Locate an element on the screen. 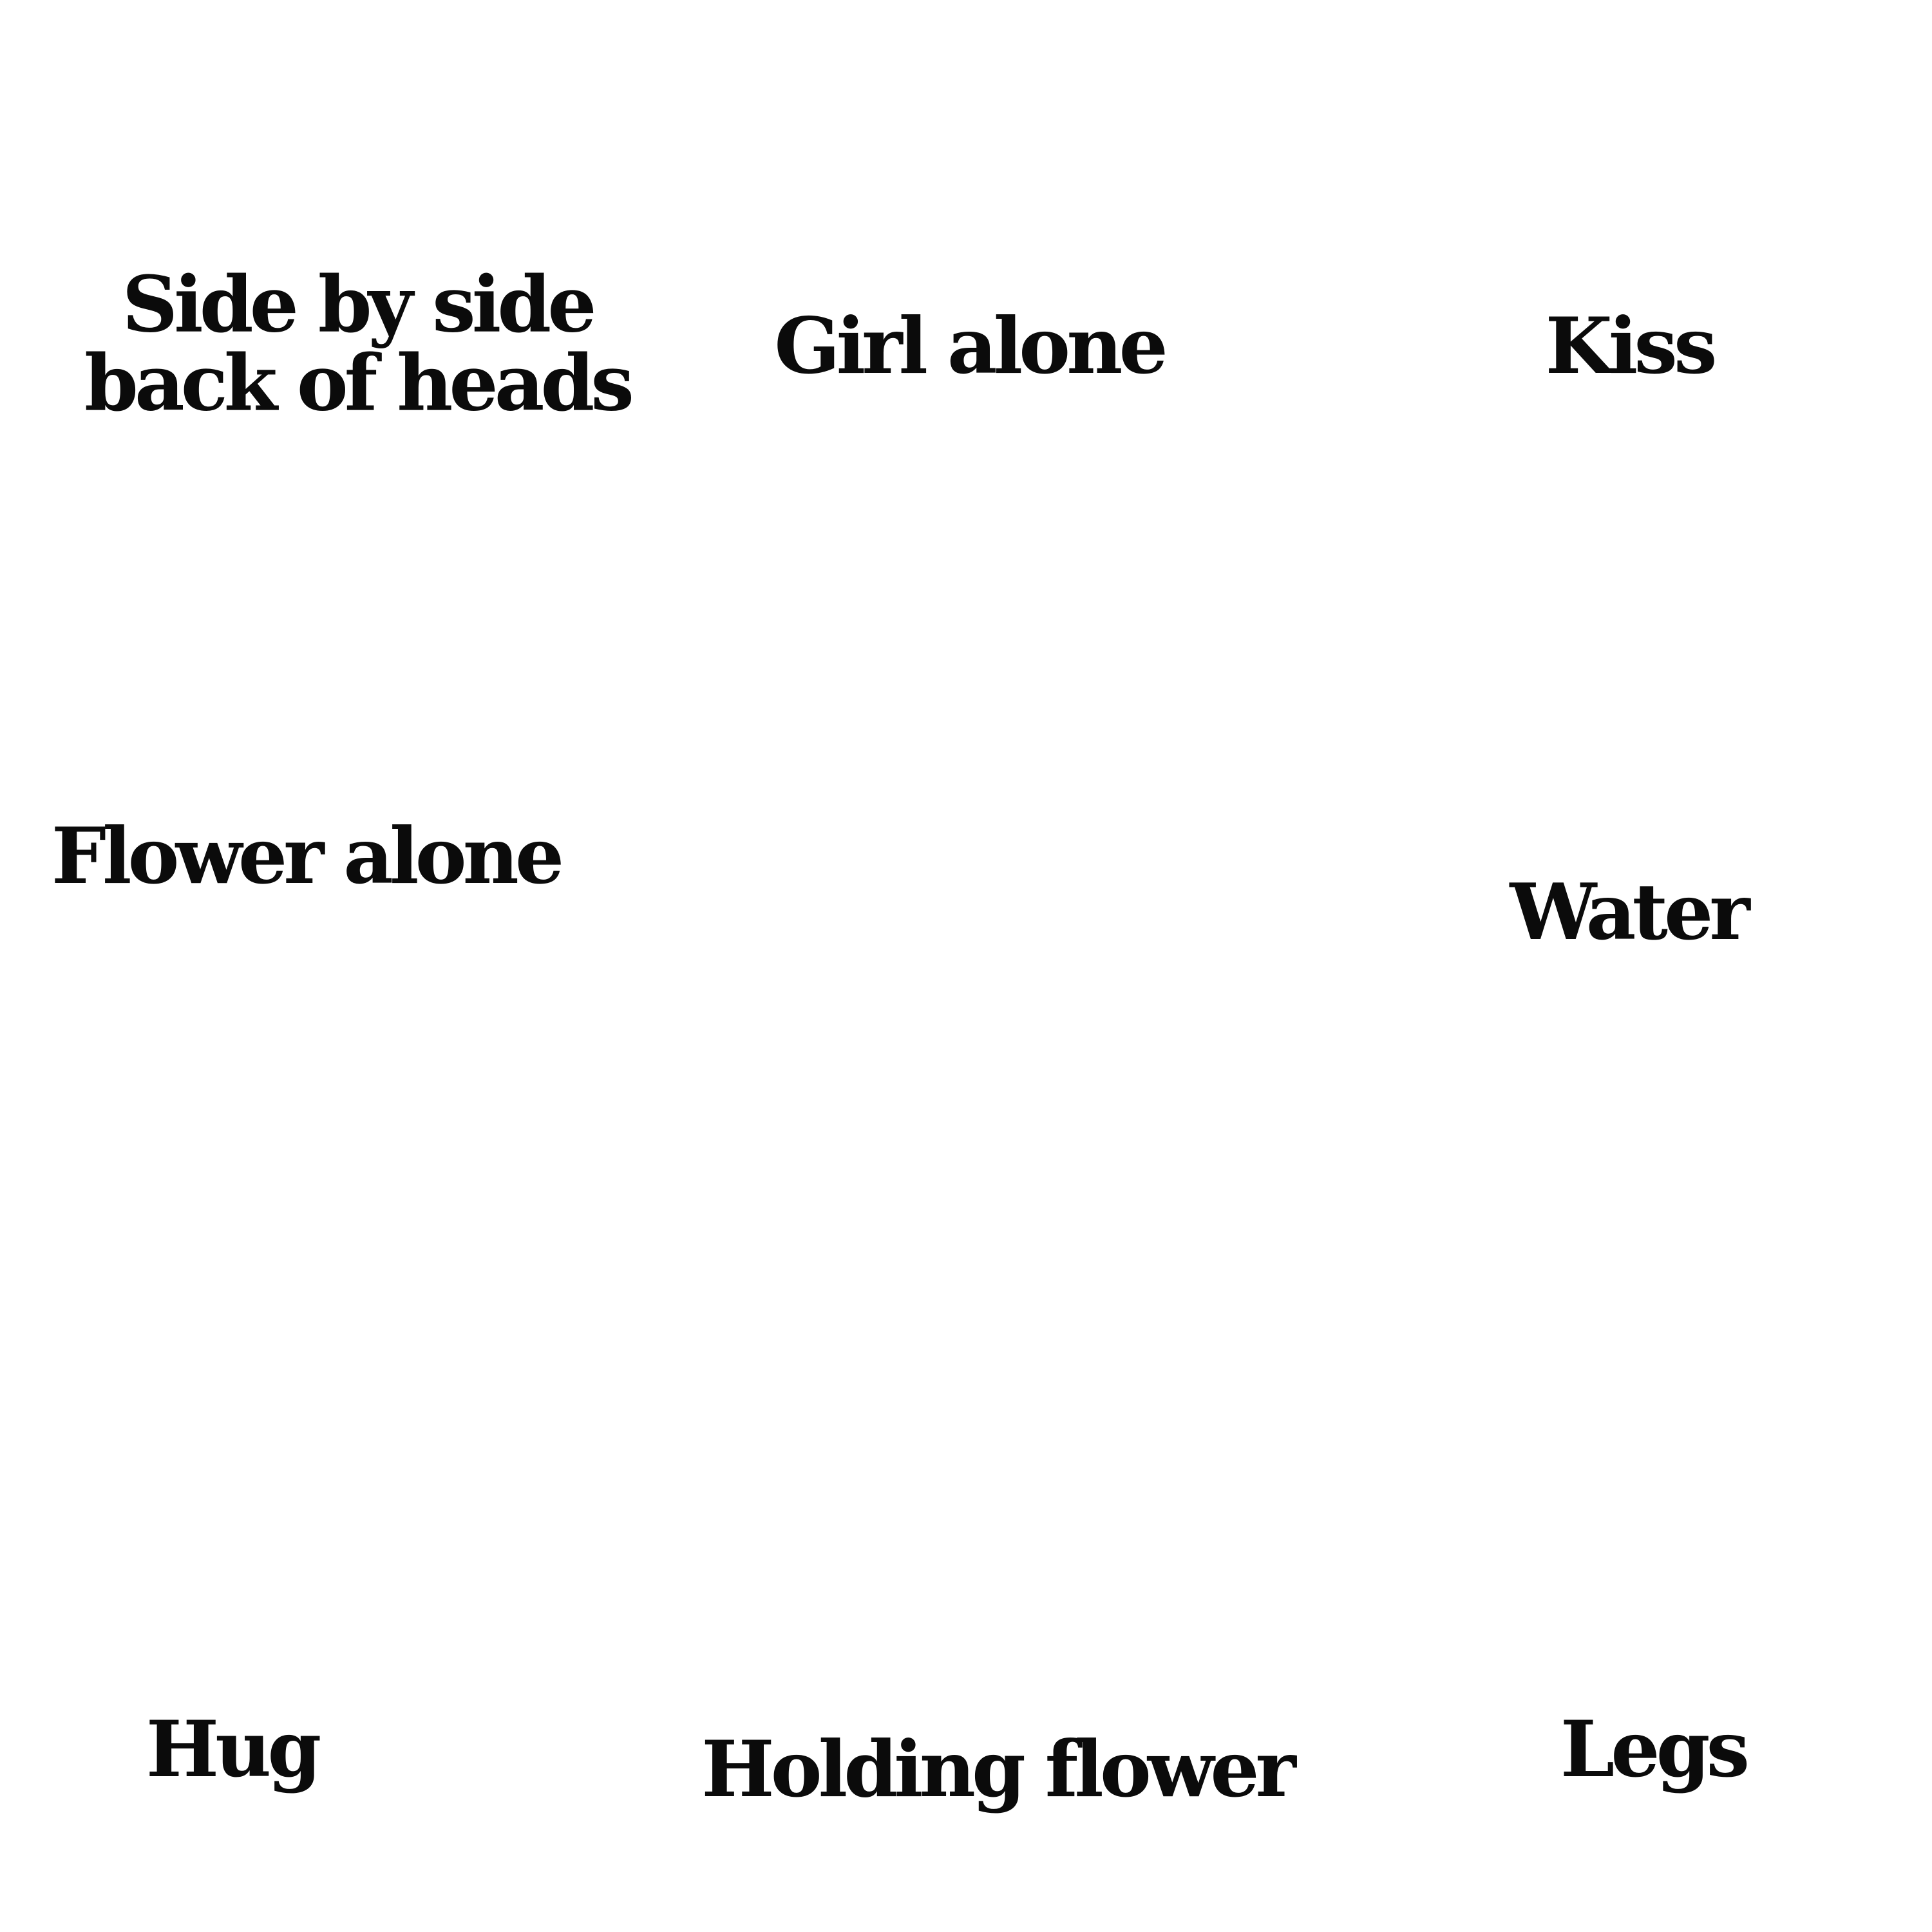  label-side-by-side-line-2: back of heads is located at coordinates (359, 383).